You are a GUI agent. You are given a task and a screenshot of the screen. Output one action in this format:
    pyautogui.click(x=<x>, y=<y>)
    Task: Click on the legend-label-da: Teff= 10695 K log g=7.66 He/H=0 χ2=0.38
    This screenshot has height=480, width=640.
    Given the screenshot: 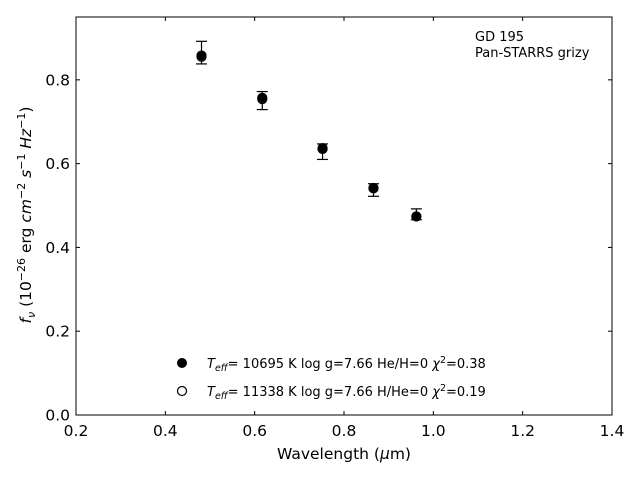 What is the action you would take?
    pyautogui.click(x=346, y=364)
    